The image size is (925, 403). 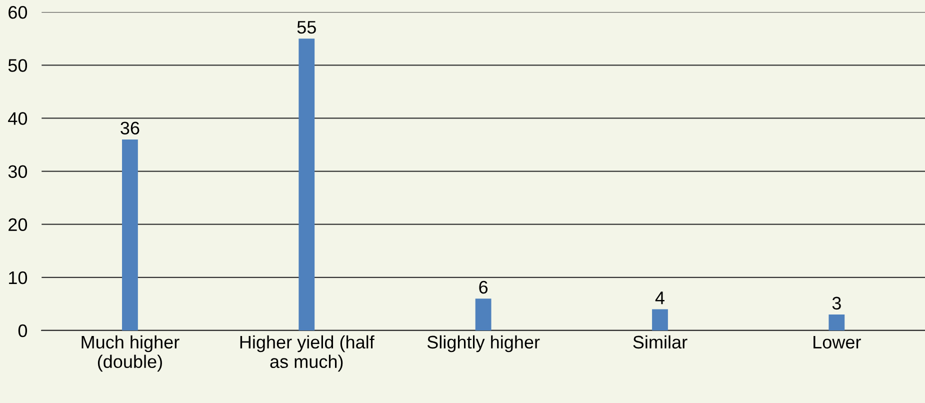 What do you see at coordinates (660, 342) in the screenshot?
I see `x-tick-label: Similar` at bounding box center [660, 342].